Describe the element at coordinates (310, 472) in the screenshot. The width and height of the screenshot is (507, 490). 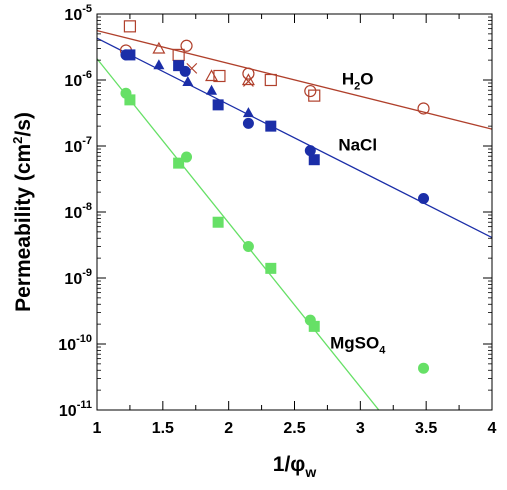
I see `x-axis-title-sub: w` at that location.